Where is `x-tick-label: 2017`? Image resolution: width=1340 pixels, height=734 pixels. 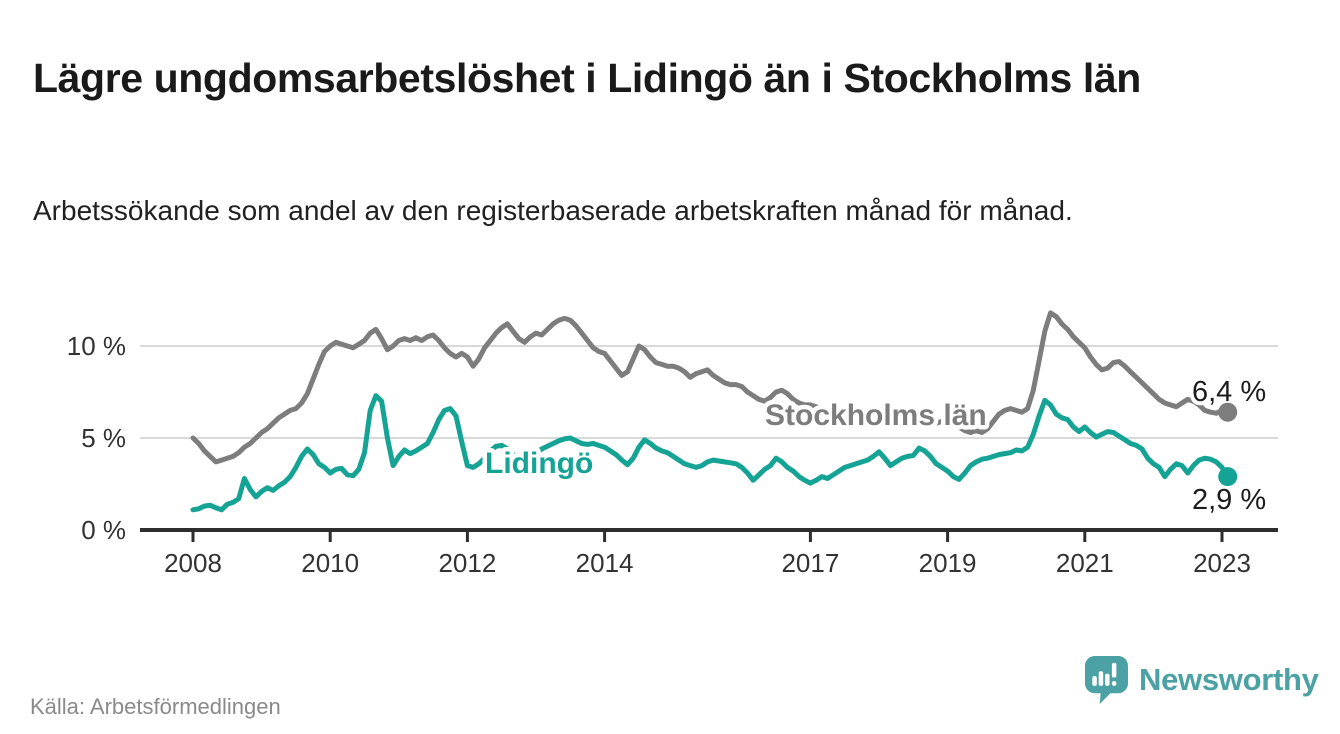
x-tick-label: 2017 is located at coordinates (810, 563).